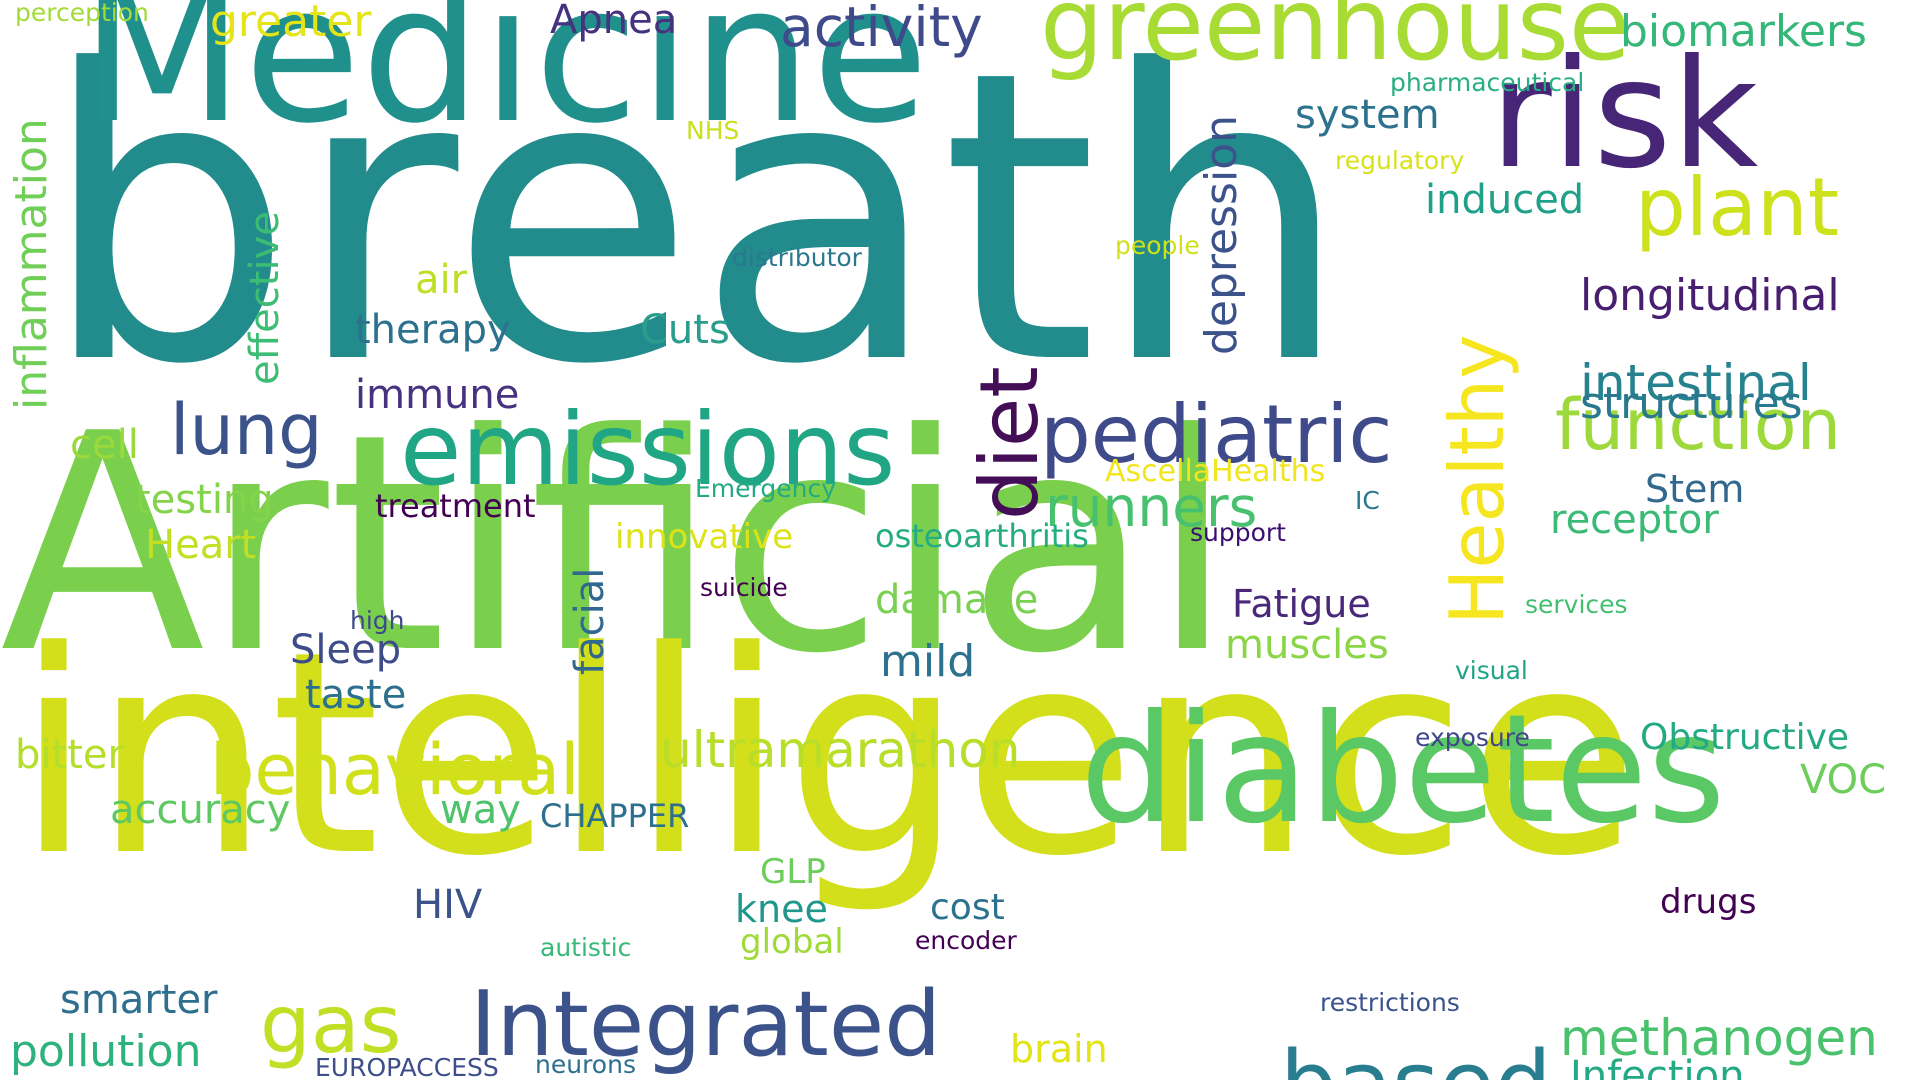 The height and width of the screenshot is (1080, 1920). Describe the element at coordinates (957, 600) in the screenshot. I see `word-damage: damage` at that location.